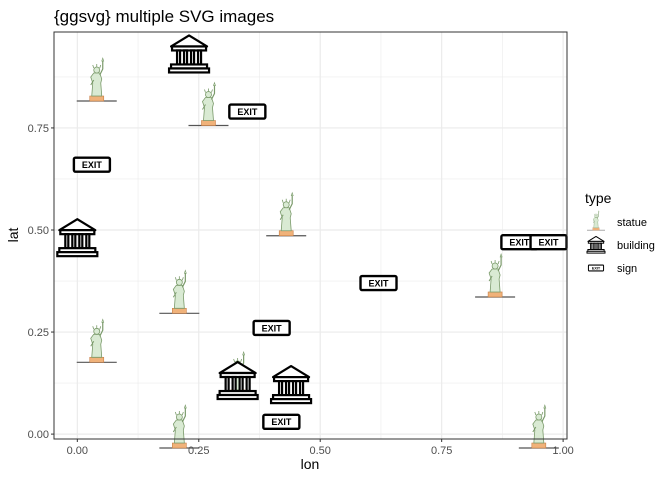  What do you see at coordinates (632, 223) in the screenshot?
I see `legend-label-statue: statue` at bounding box center [632, 223].